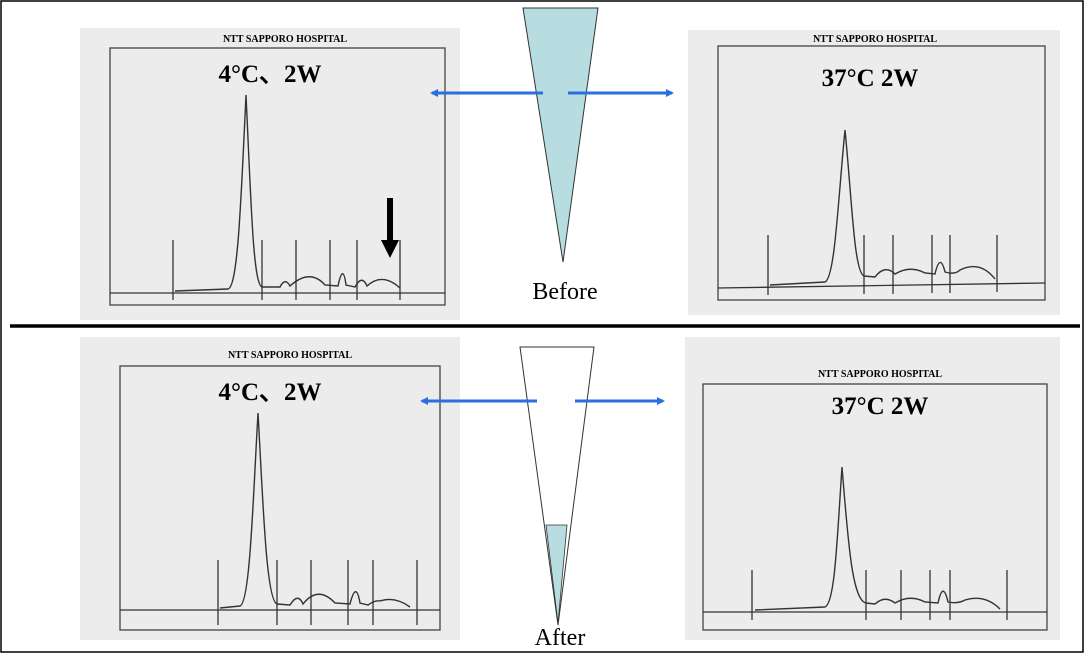  Describe the element at coordinates (556, 574) in the screenshot. I see `pipette-residue` at that location.